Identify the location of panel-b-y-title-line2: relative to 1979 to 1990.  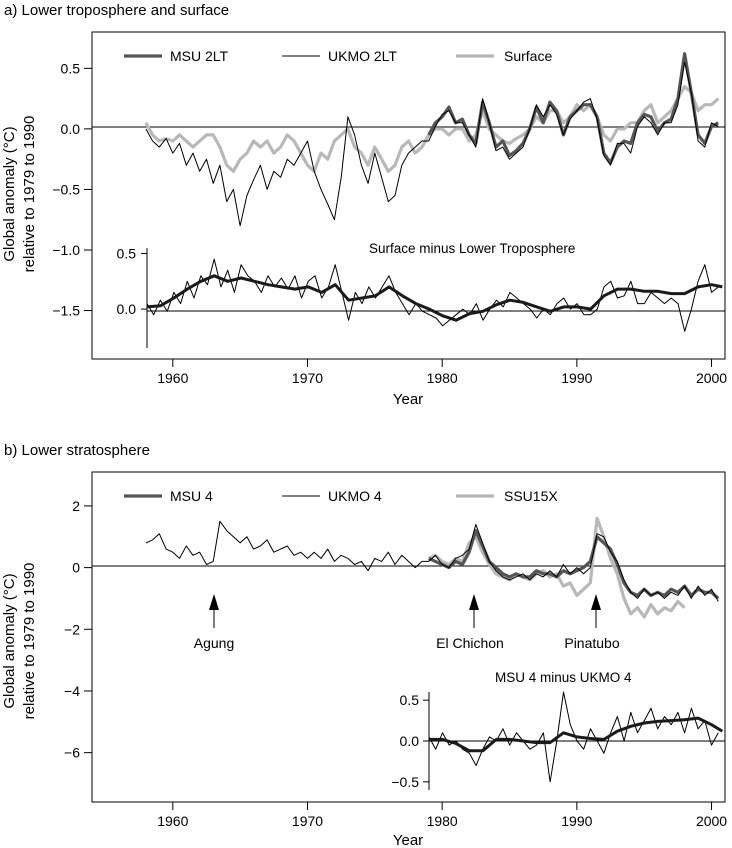
(29, 641).